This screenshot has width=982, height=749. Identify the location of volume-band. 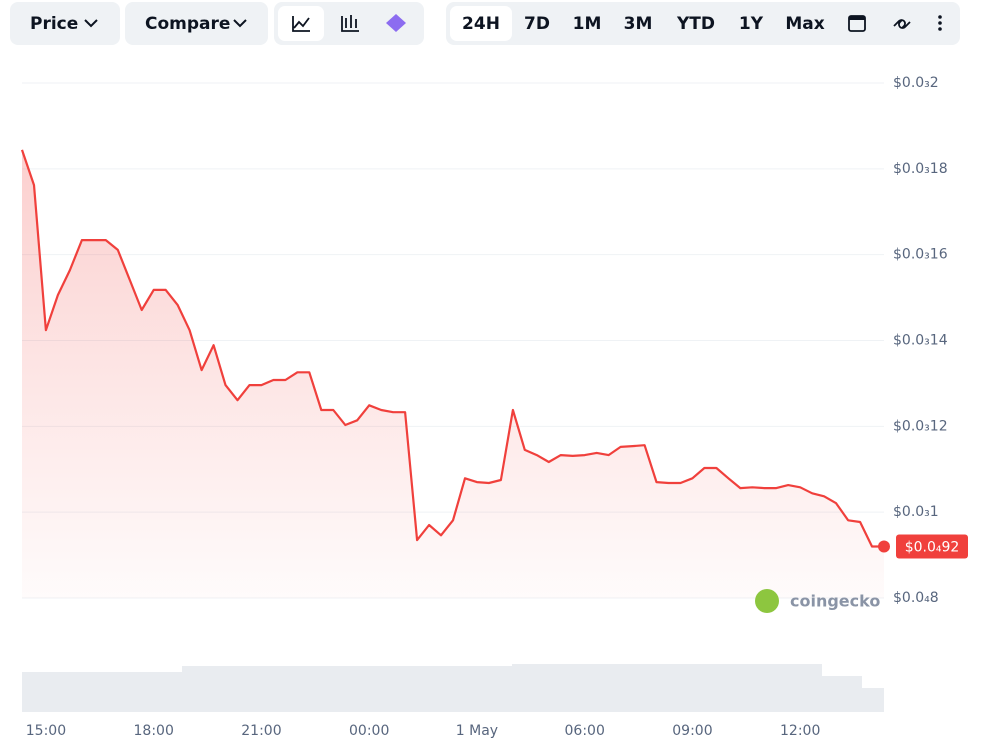
(453, 688).